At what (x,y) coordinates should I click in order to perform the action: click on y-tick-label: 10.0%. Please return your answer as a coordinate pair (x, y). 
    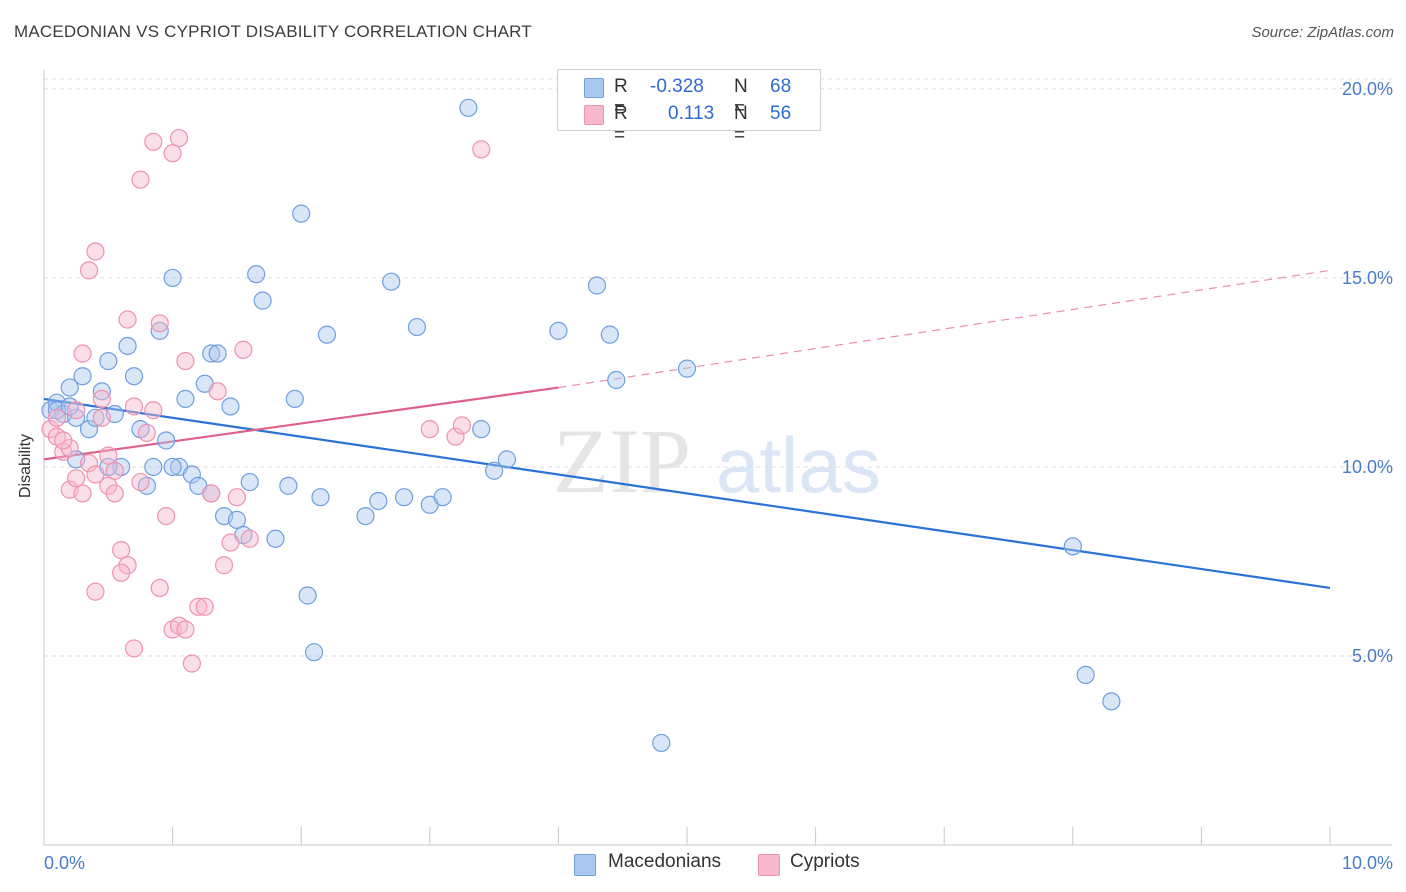
    Looking at the image, I should click on (1367, 467).